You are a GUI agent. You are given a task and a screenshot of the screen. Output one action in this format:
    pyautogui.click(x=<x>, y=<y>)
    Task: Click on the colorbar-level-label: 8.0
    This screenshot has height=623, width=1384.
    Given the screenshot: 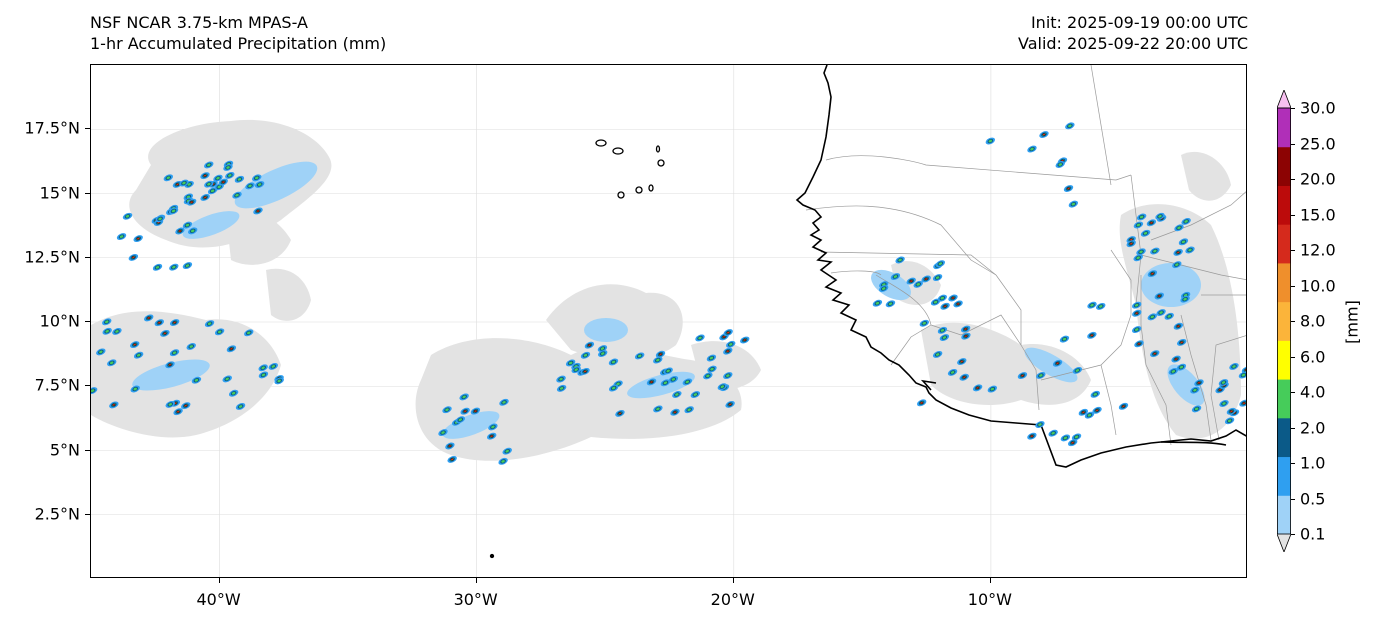 What is the action you would take?
    pyautogui.click(x=1313, y=321)
    